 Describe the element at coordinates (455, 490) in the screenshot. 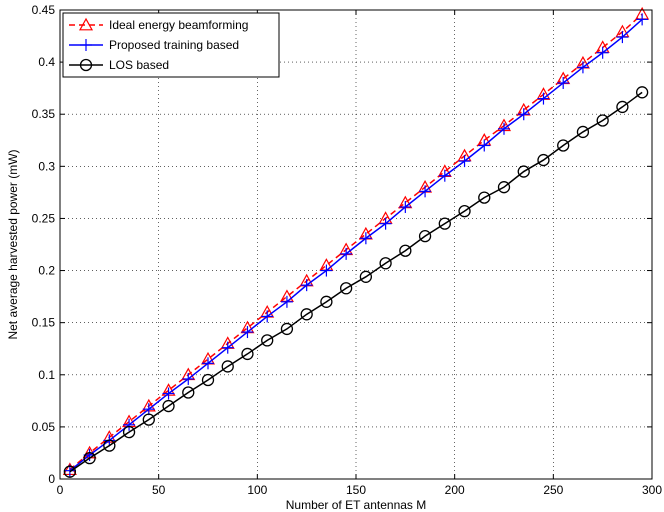

I see `x-tick-label: 200` at that location.